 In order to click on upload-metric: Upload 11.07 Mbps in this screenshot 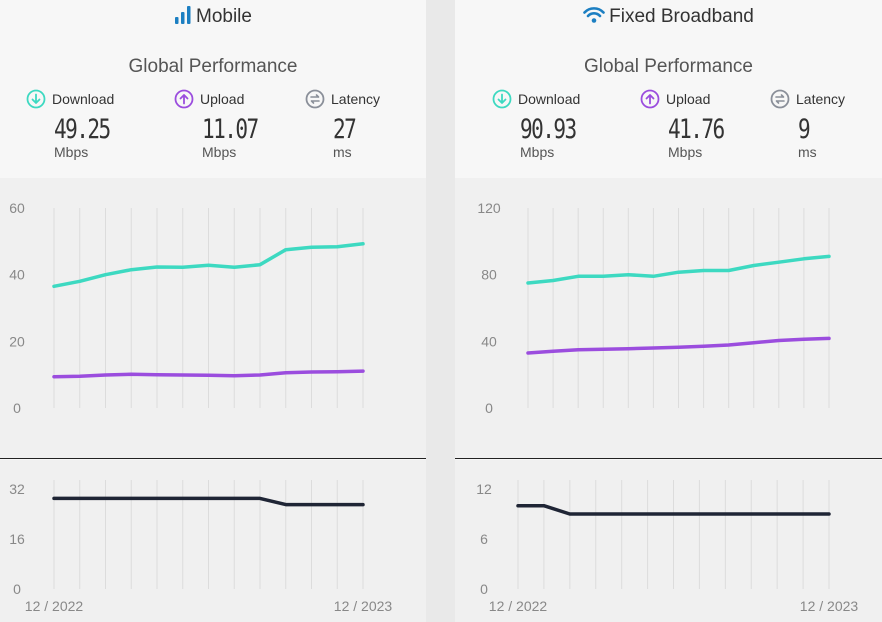, I will do `click(244, 124)`.